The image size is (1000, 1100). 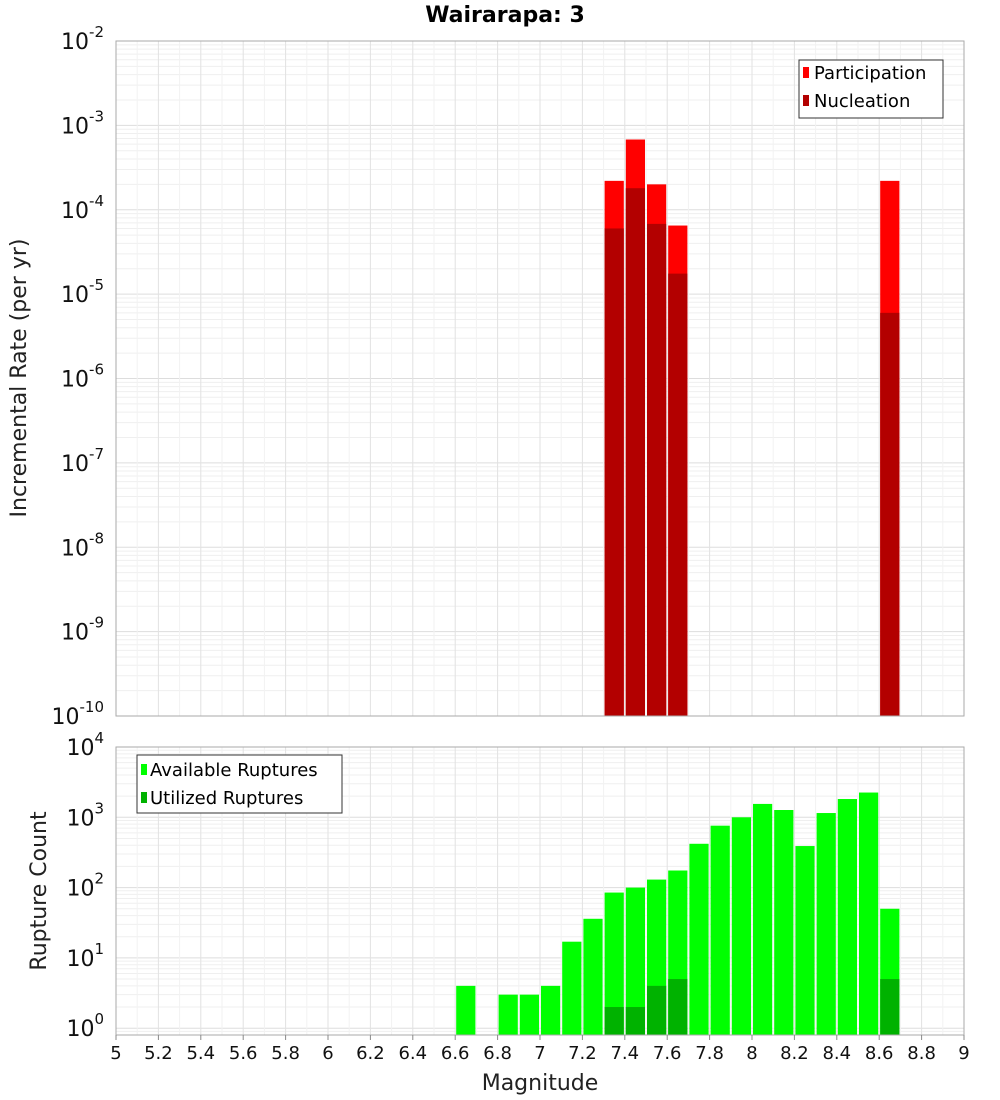 What do you see at coordinates (879, 1053) in the screenshot?
I see `x-tick-label: 8.6` at bounding box center [879, 1053].